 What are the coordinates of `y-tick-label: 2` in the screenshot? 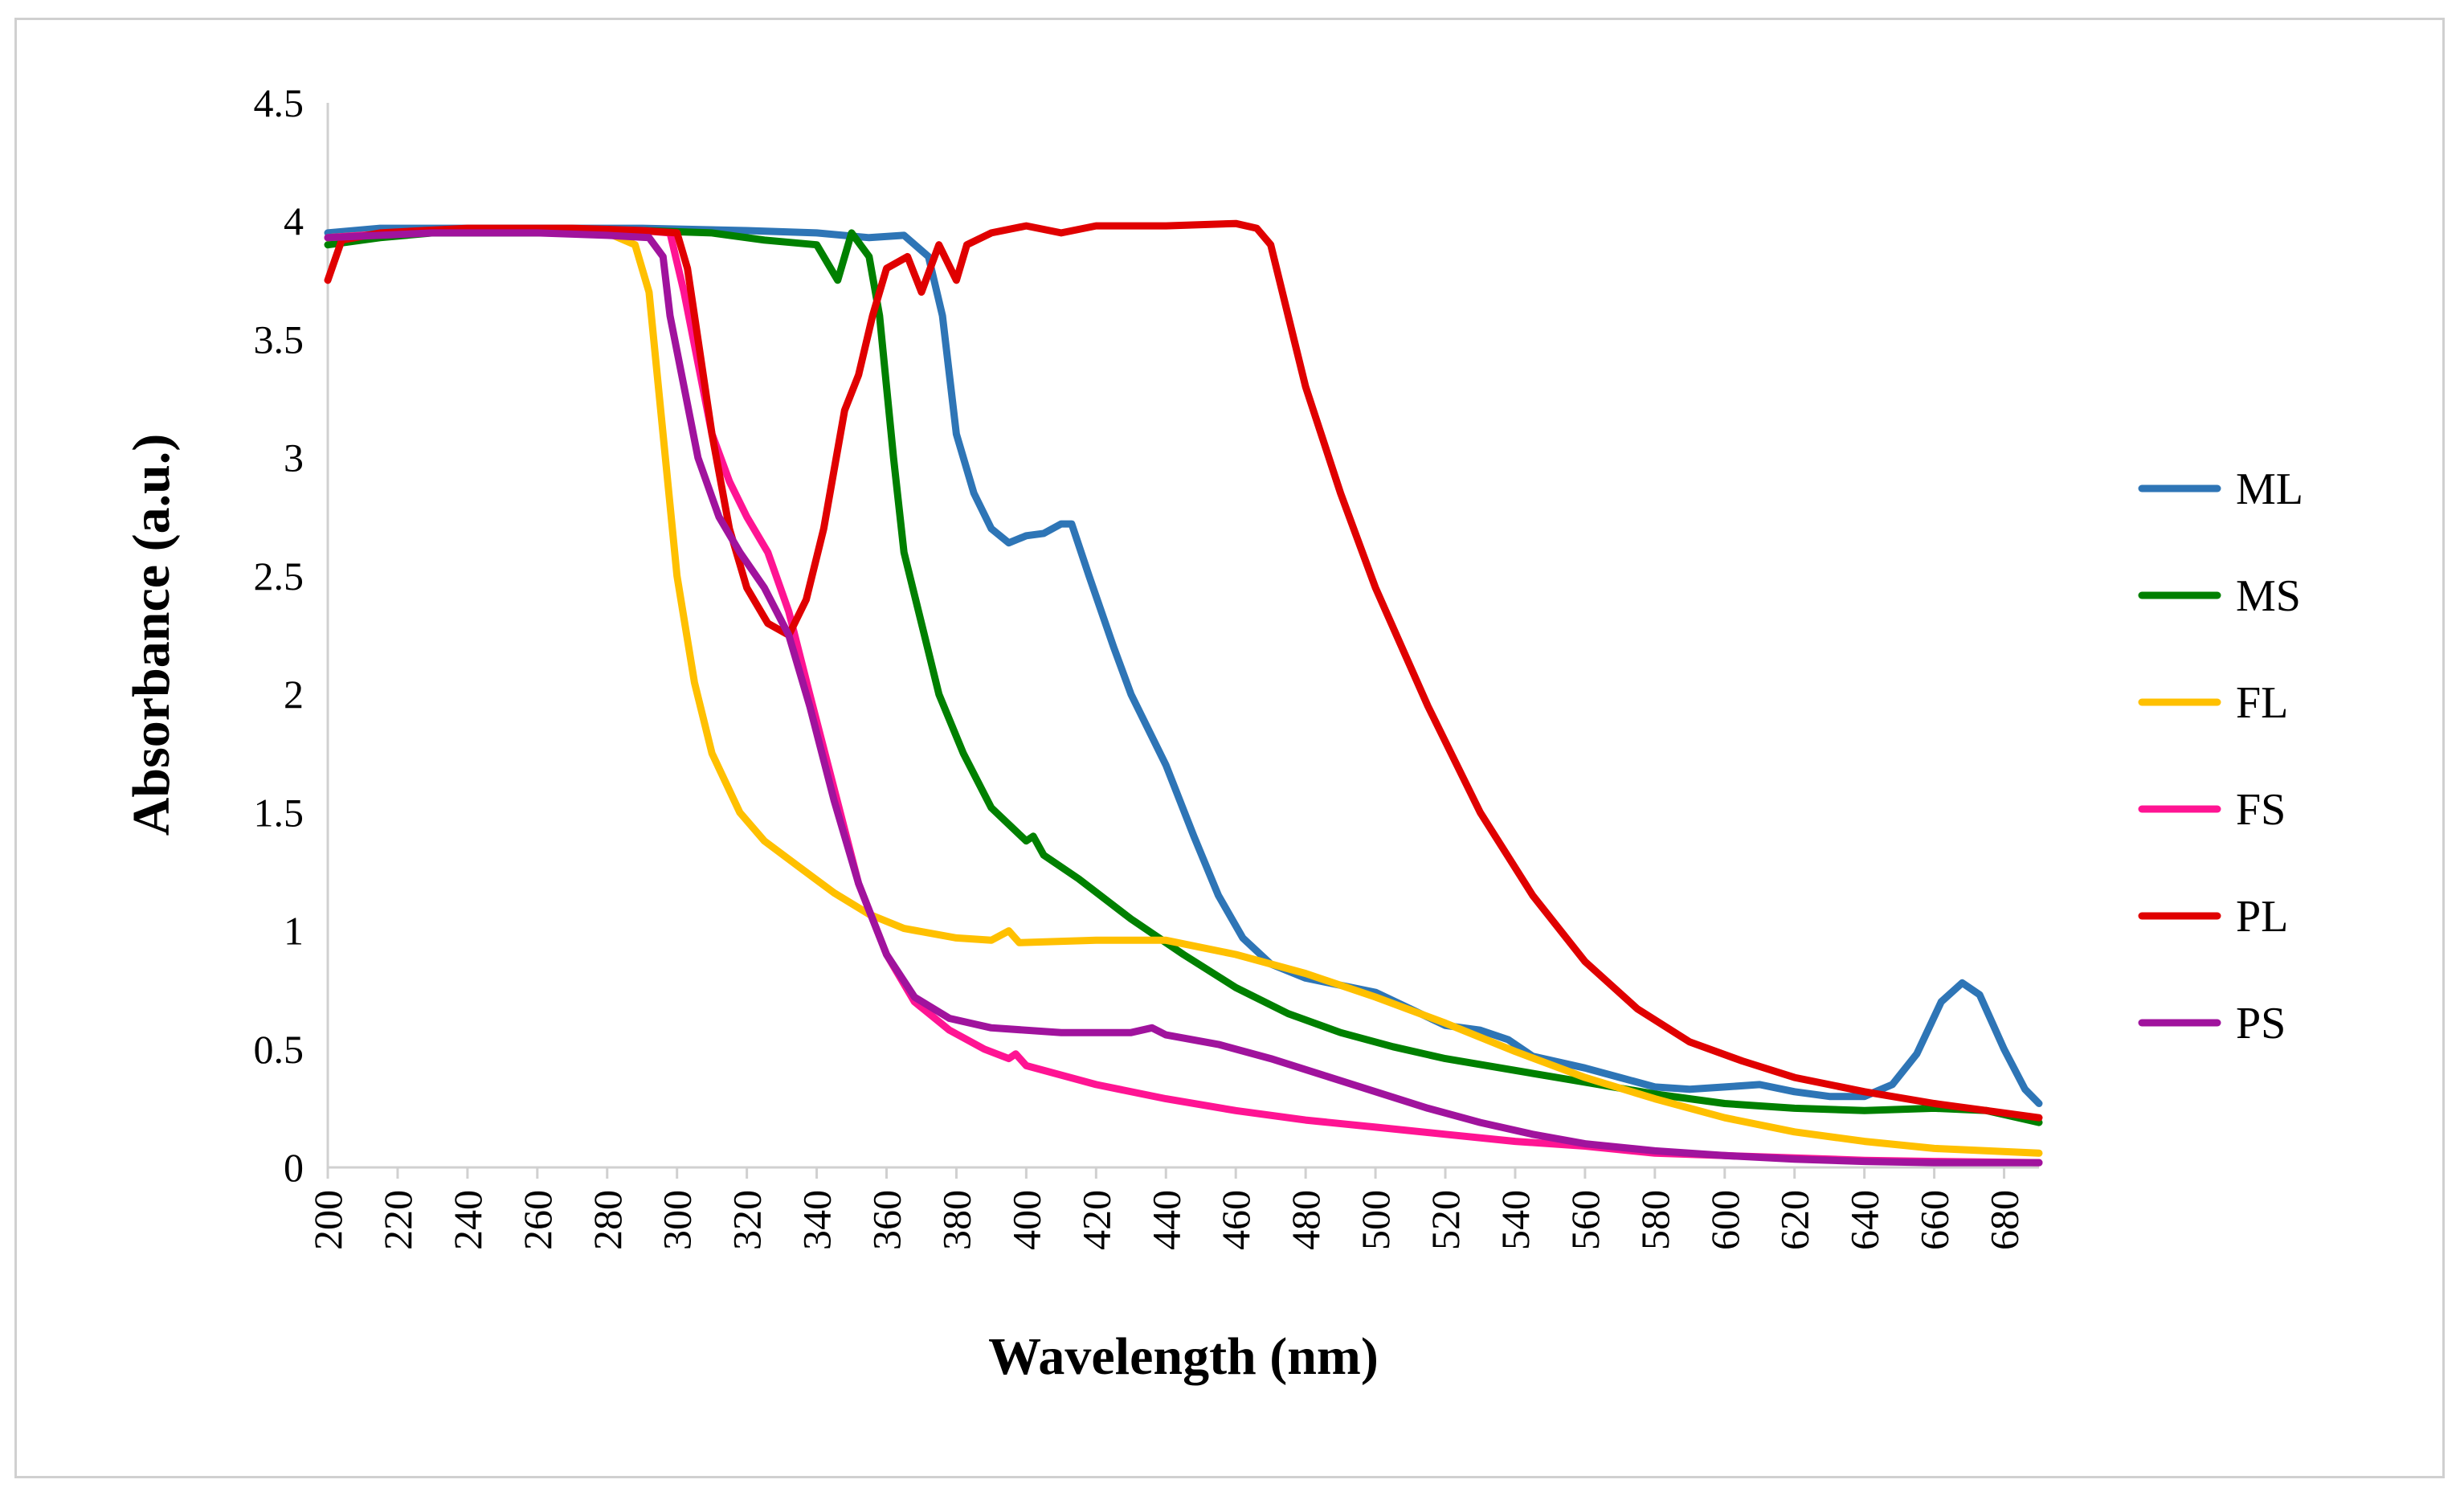 It's located at (294, 694).